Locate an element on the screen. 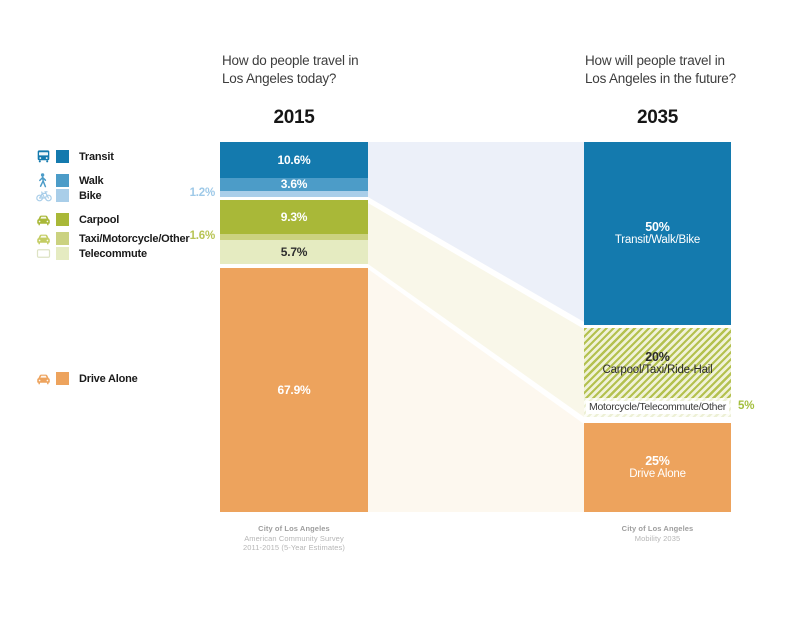  legend-item-taxi-motorcycle-other: Taxi/Motorcycle/Other is located at coordinates (113, 238).